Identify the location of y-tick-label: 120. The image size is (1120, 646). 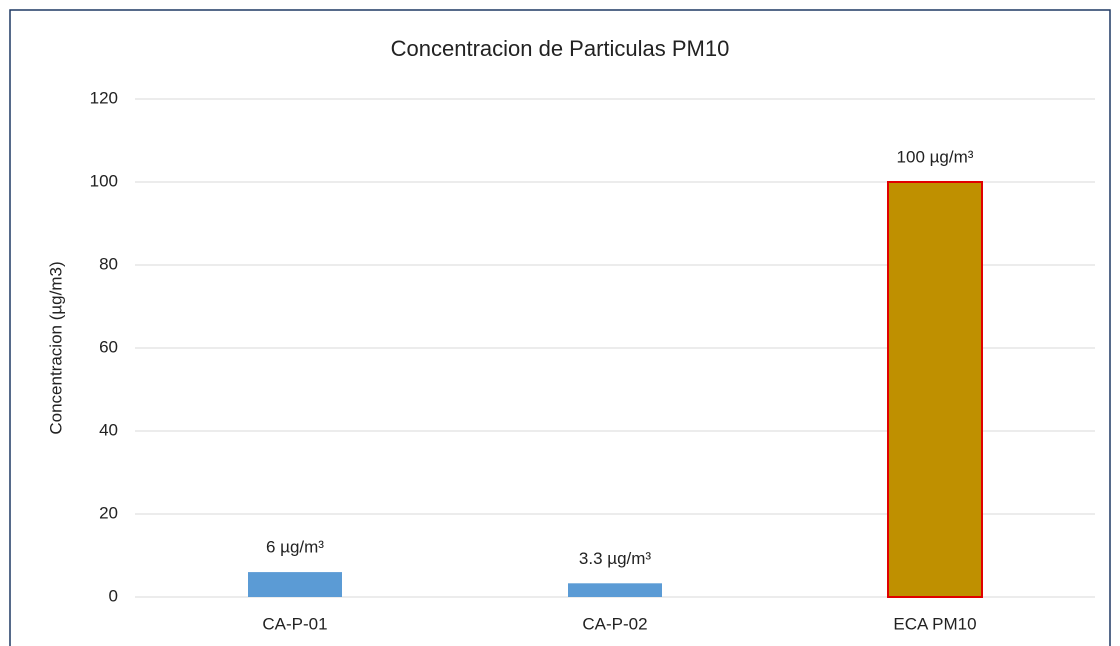
(104, 97).